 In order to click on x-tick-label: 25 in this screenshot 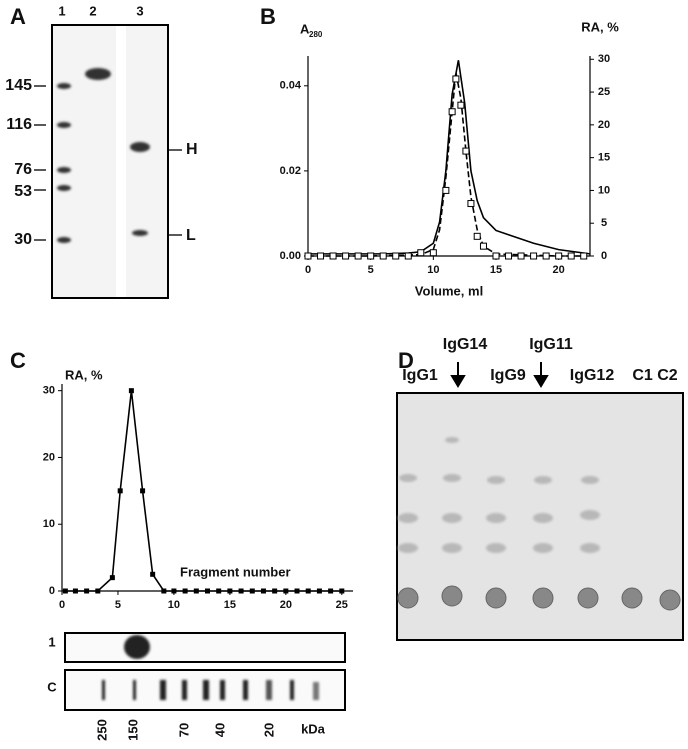, I will do `click(342, 605)`.